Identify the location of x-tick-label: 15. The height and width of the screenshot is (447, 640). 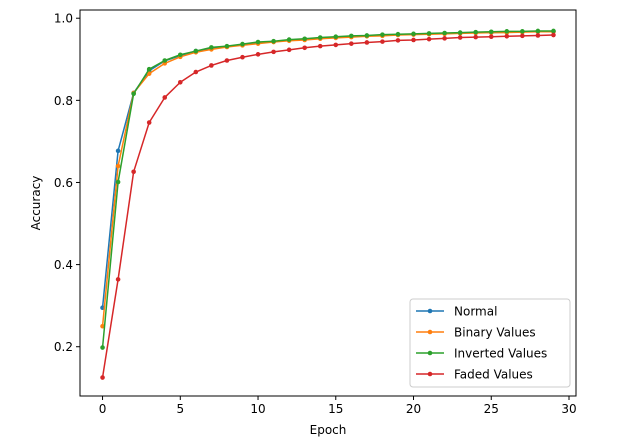
(335, 409).